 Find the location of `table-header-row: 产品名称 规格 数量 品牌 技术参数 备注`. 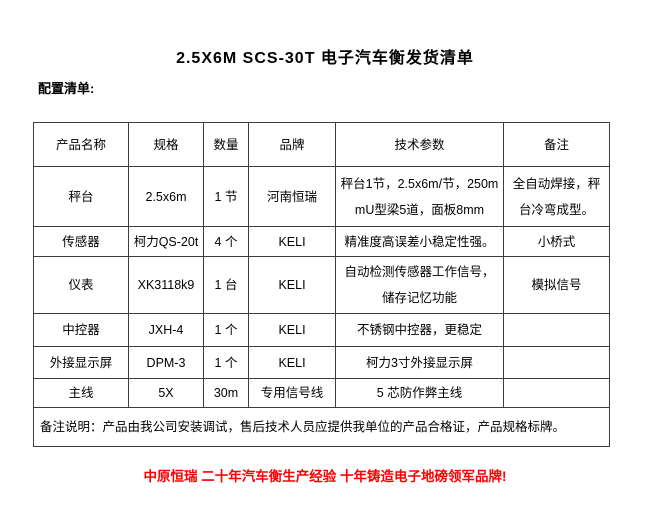

table-header-row: 产品名称 规格 数量 品牌 技术参数 备注 is located at coordinates (321, 144).